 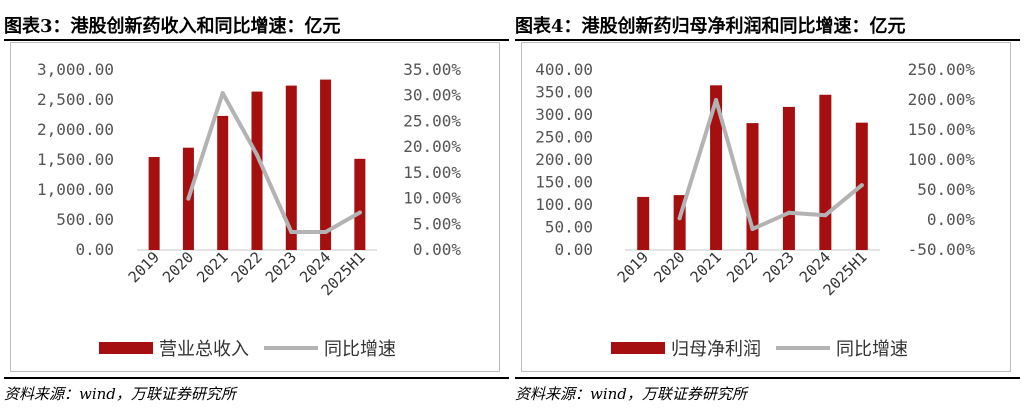 I want to click on y-right-tick-label: 100.00%, so click(x=942, y=159).